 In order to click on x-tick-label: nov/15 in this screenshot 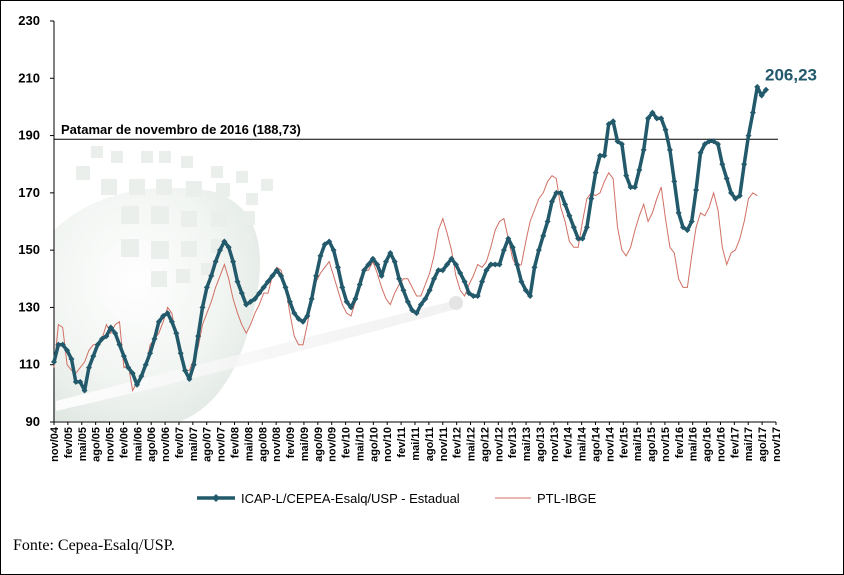, I will do `click(666, 444)`.